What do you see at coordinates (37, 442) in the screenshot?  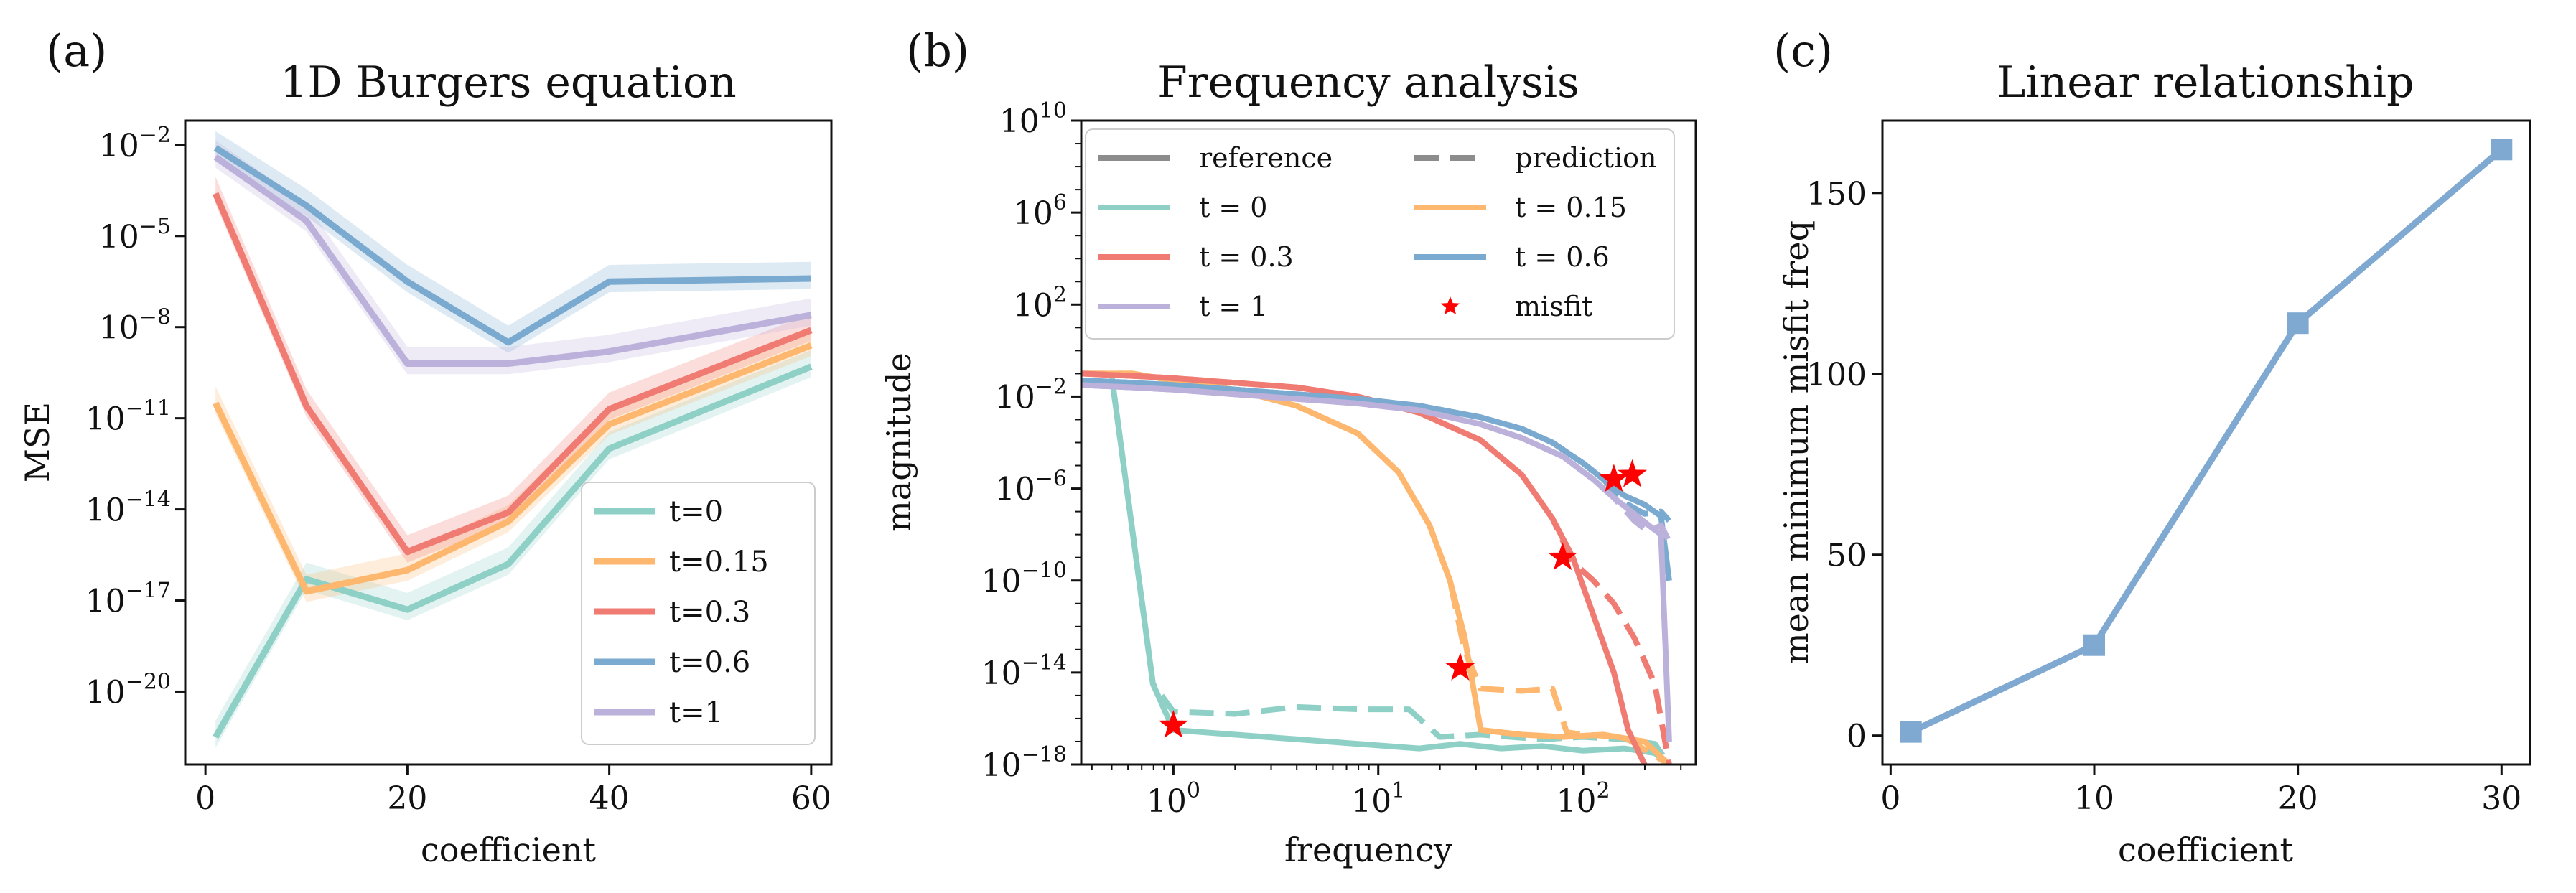 I see `panel-a-ylabel: MSE` at bounding box center [37, 442].